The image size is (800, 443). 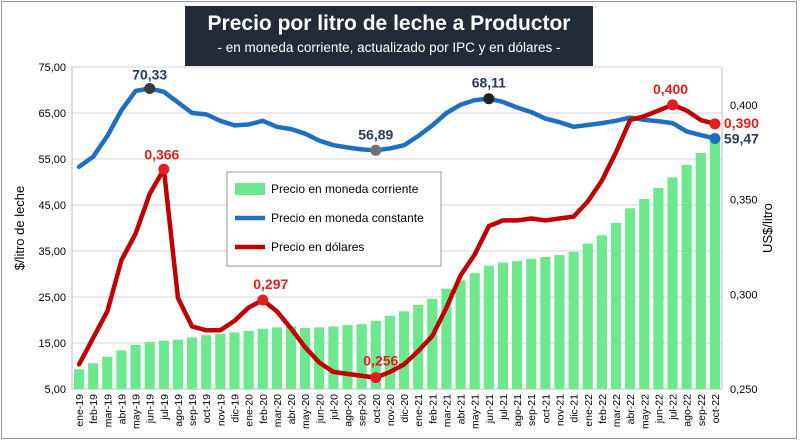 What do you see at coordinates (52, 68) in the screenshot?
I see `y-tick-label: 75,00` at bounding box center [52, 68].